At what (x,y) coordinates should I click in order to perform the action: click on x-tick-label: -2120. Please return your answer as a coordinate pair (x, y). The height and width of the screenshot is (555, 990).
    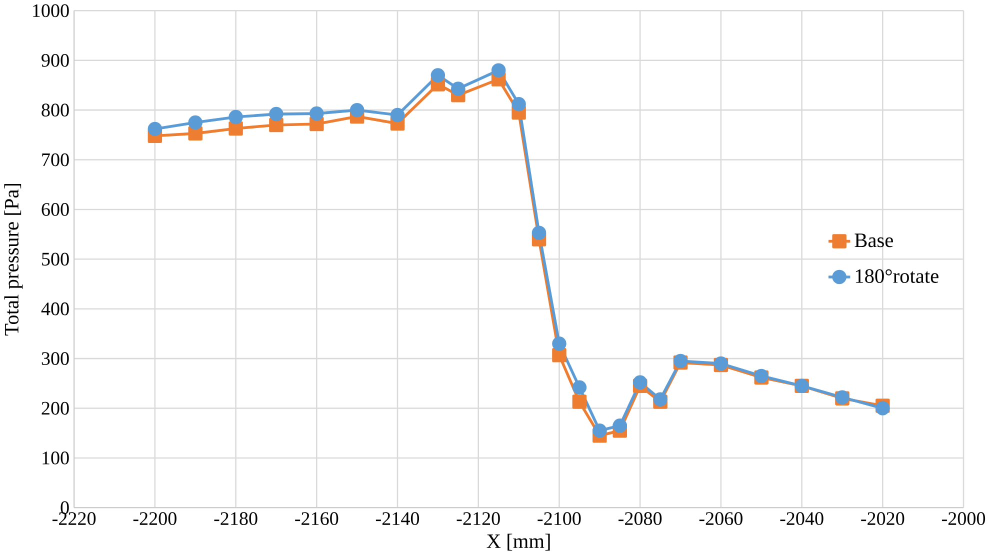
    Looking at the image, I should click on (478, 519).